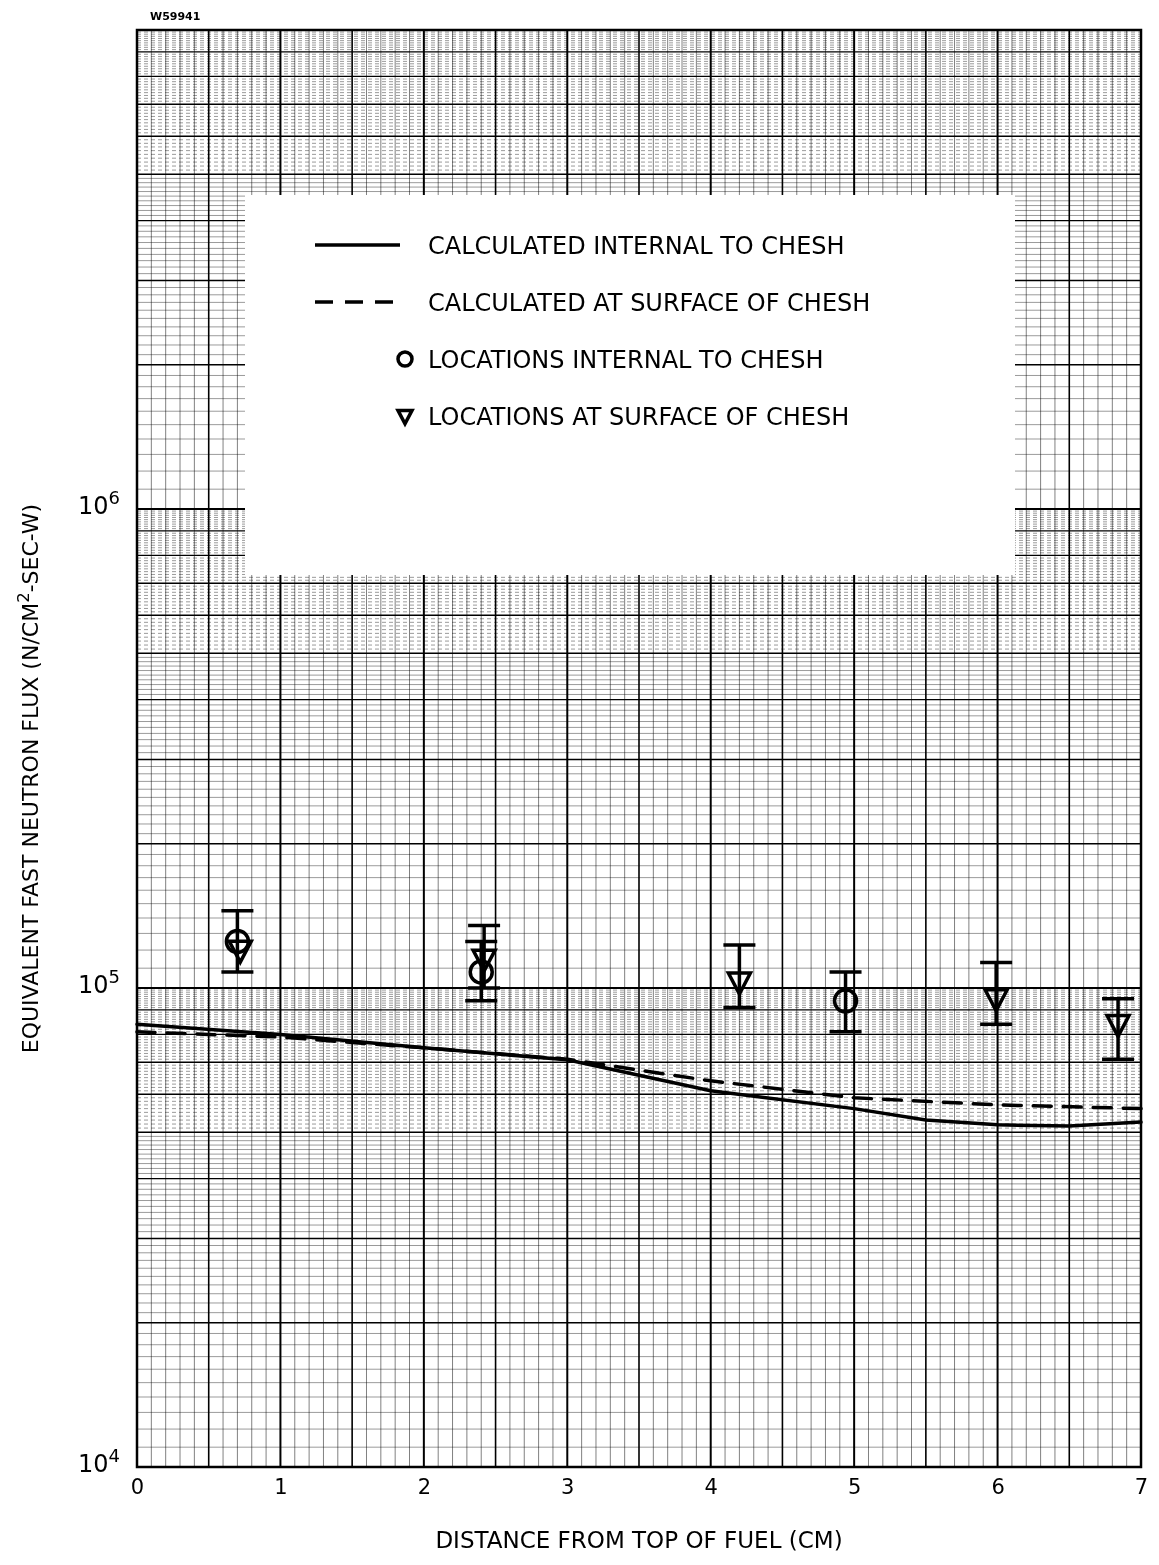 Image resolution: width=1159 pixels, height=1565 pixels. Describe the element at coordinates (711, 1486) in the screenshot. I see `x-tick-label: 4` at that location.